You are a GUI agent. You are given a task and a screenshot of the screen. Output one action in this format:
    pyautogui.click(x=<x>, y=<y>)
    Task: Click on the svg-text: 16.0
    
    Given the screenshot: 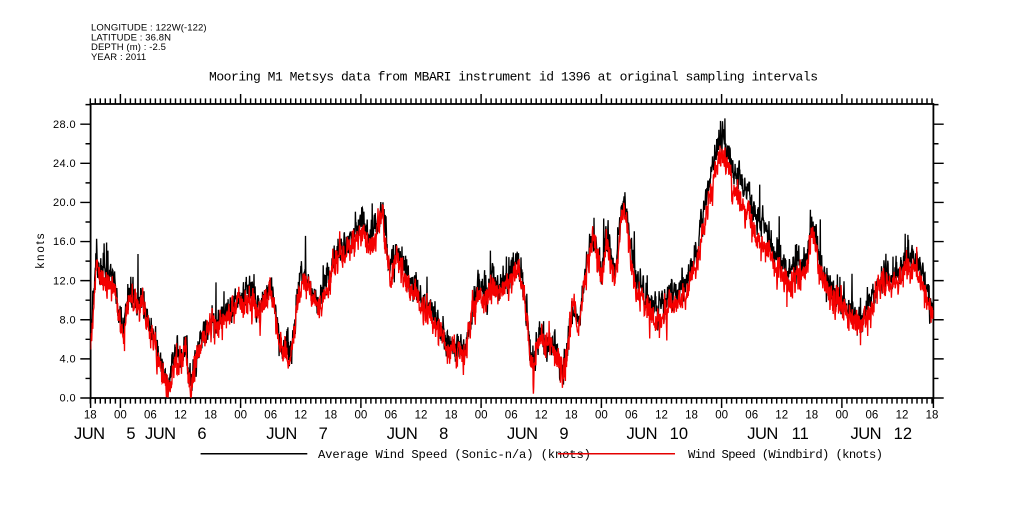 What is the action you would take?
    pyautogui.click(x=64, y=242)
    